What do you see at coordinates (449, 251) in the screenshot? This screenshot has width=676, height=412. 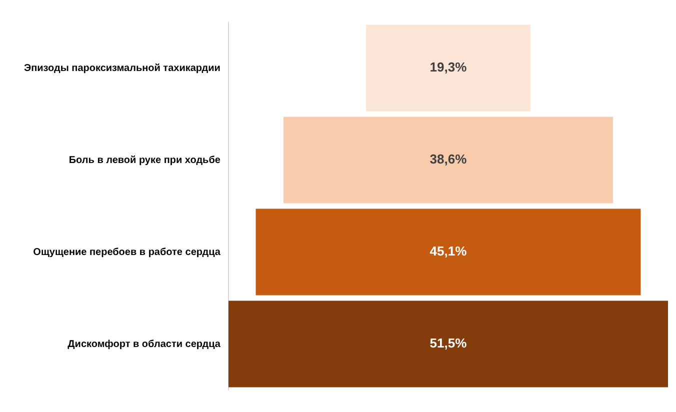 I see `data-label: 45,1%` at bounding box center [449, 251].